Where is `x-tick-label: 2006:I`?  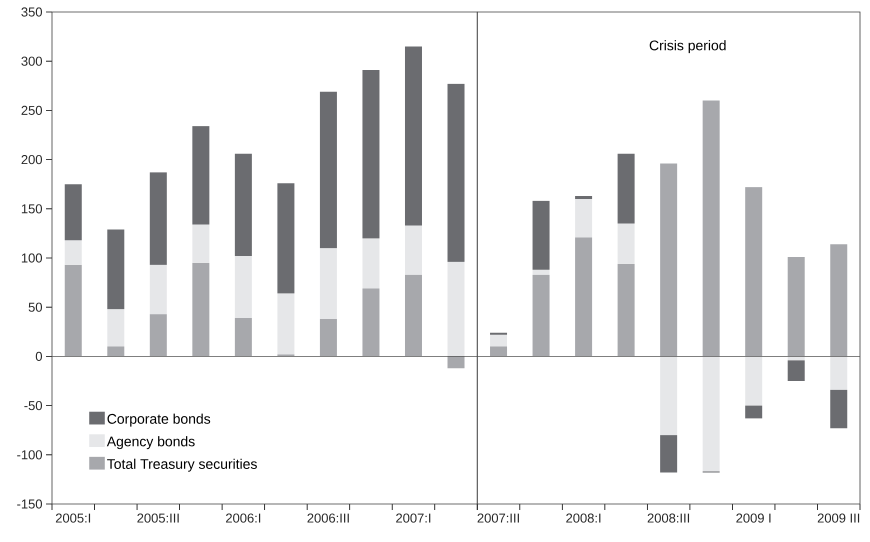
x-tick-label: 2006:I is located at coordinates (243, 518).